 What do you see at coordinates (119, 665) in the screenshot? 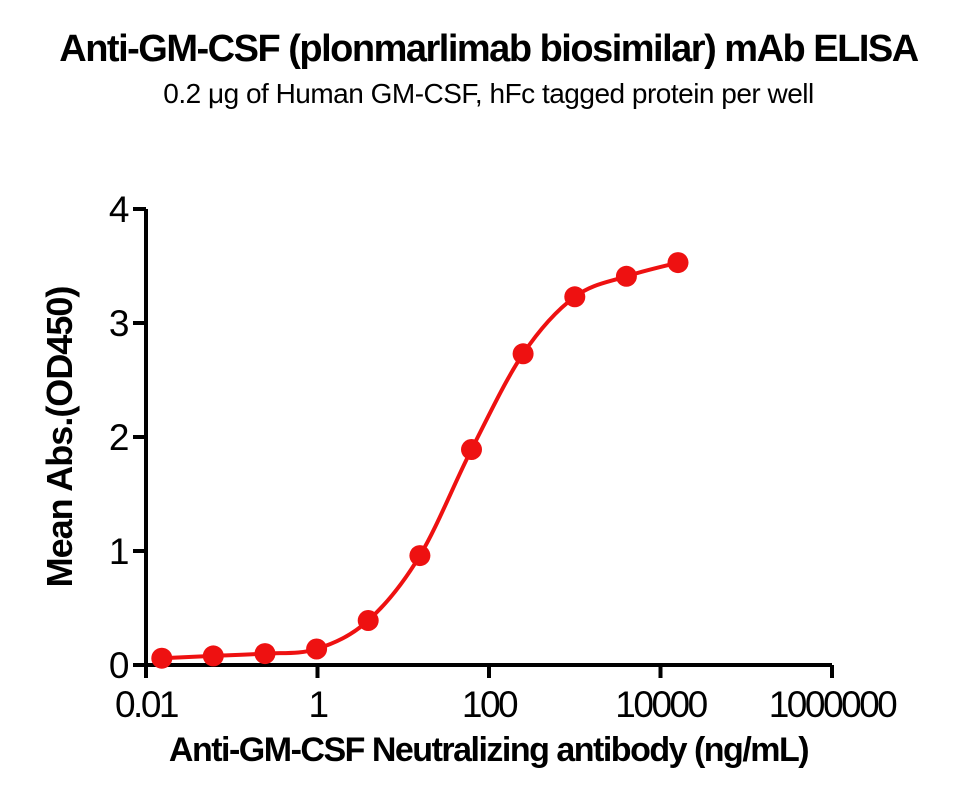
I see `y-tick-label: 0` at bounding box center [119, 665].